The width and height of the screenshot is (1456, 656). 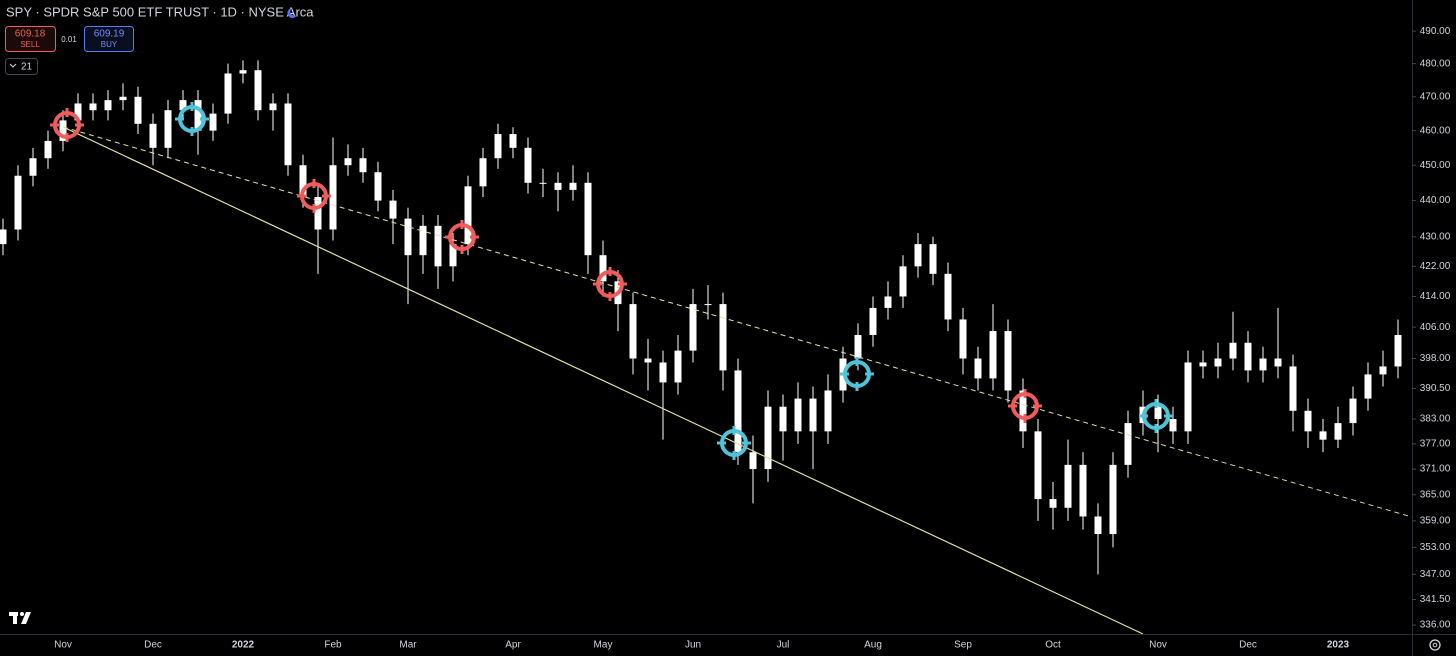 What do you see at coordinates (963, 645) in the screenshot?
I see `x-tick-label: Sep` at bounding box center [963, 645].